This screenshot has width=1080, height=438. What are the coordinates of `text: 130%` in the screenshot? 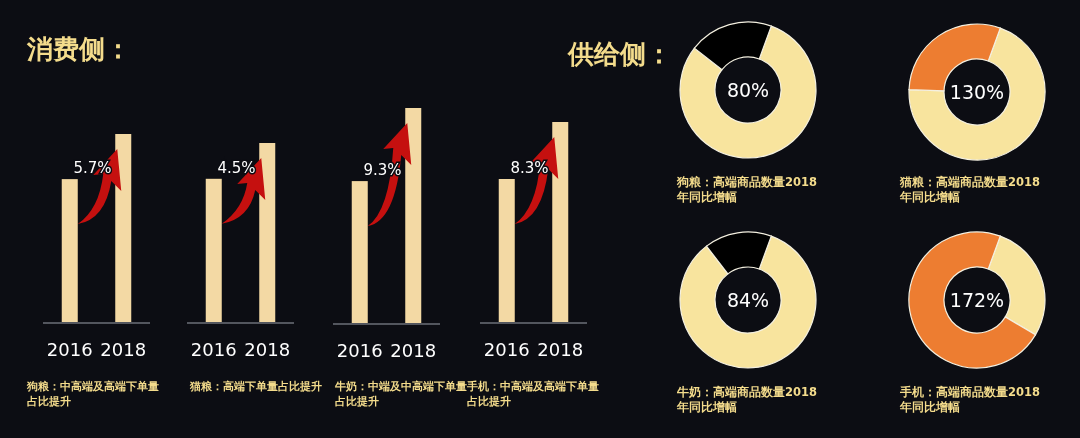 It's located at (977, 92).